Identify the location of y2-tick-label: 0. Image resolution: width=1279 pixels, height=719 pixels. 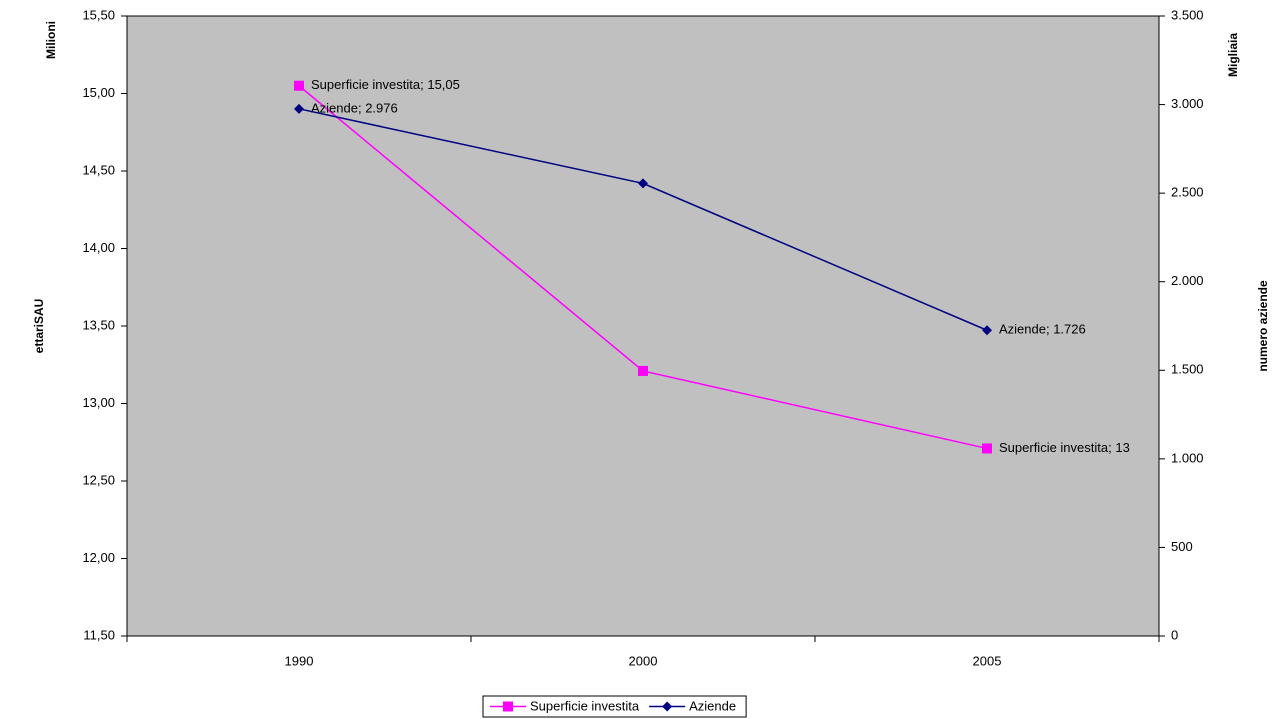
(1174, 634).